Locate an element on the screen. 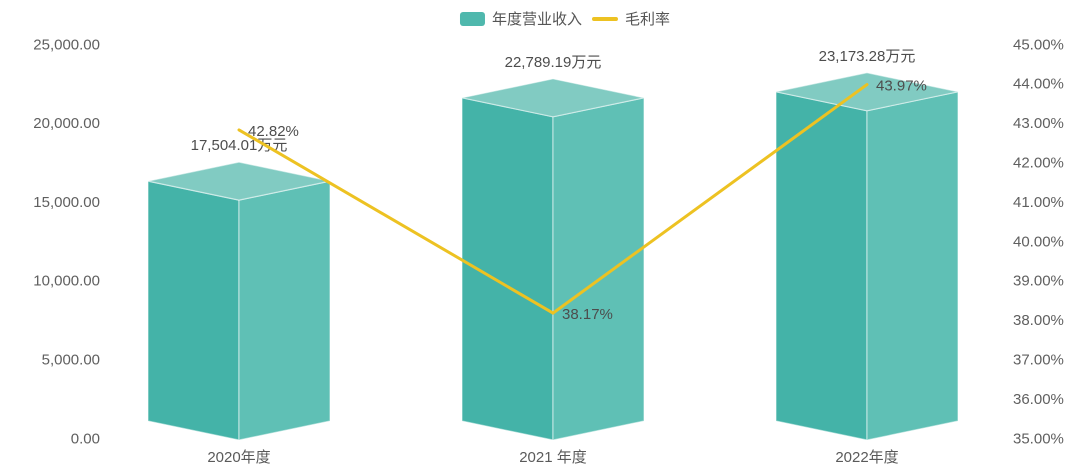  revenue-bar-2022年度 is located at coordinates (867, 256).